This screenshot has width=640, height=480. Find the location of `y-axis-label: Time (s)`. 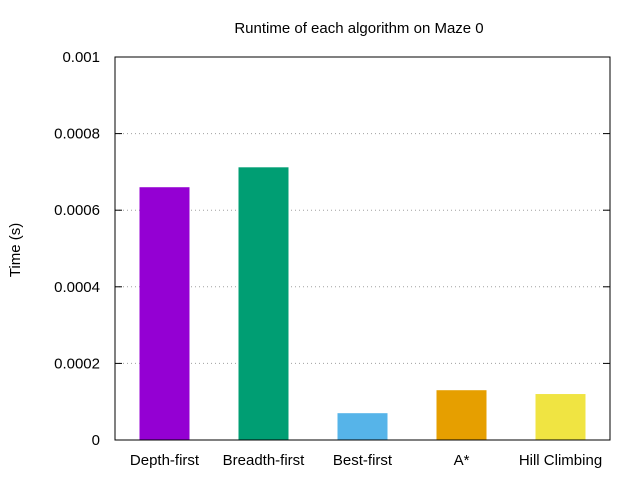

y-axis-label: Time (s) is located at coordinates (15, 250).